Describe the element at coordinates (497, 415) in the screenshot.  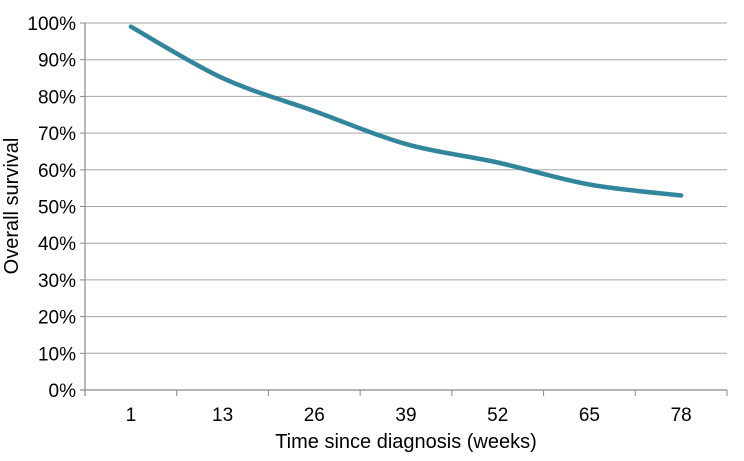
I see `x-tick-label: 52` at that location.